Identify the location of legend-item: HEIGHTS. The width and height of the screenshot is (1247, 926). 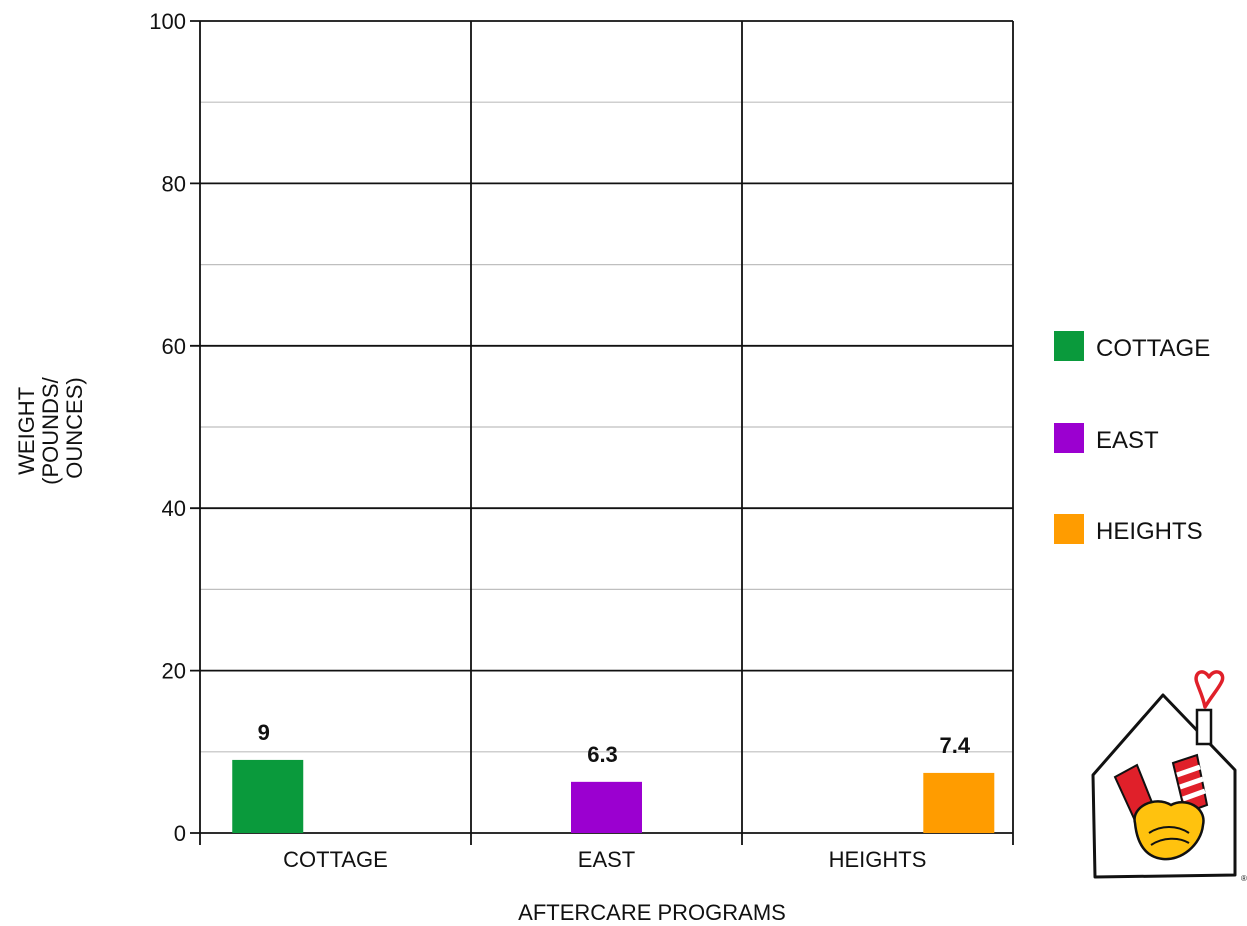
(1128, 529).